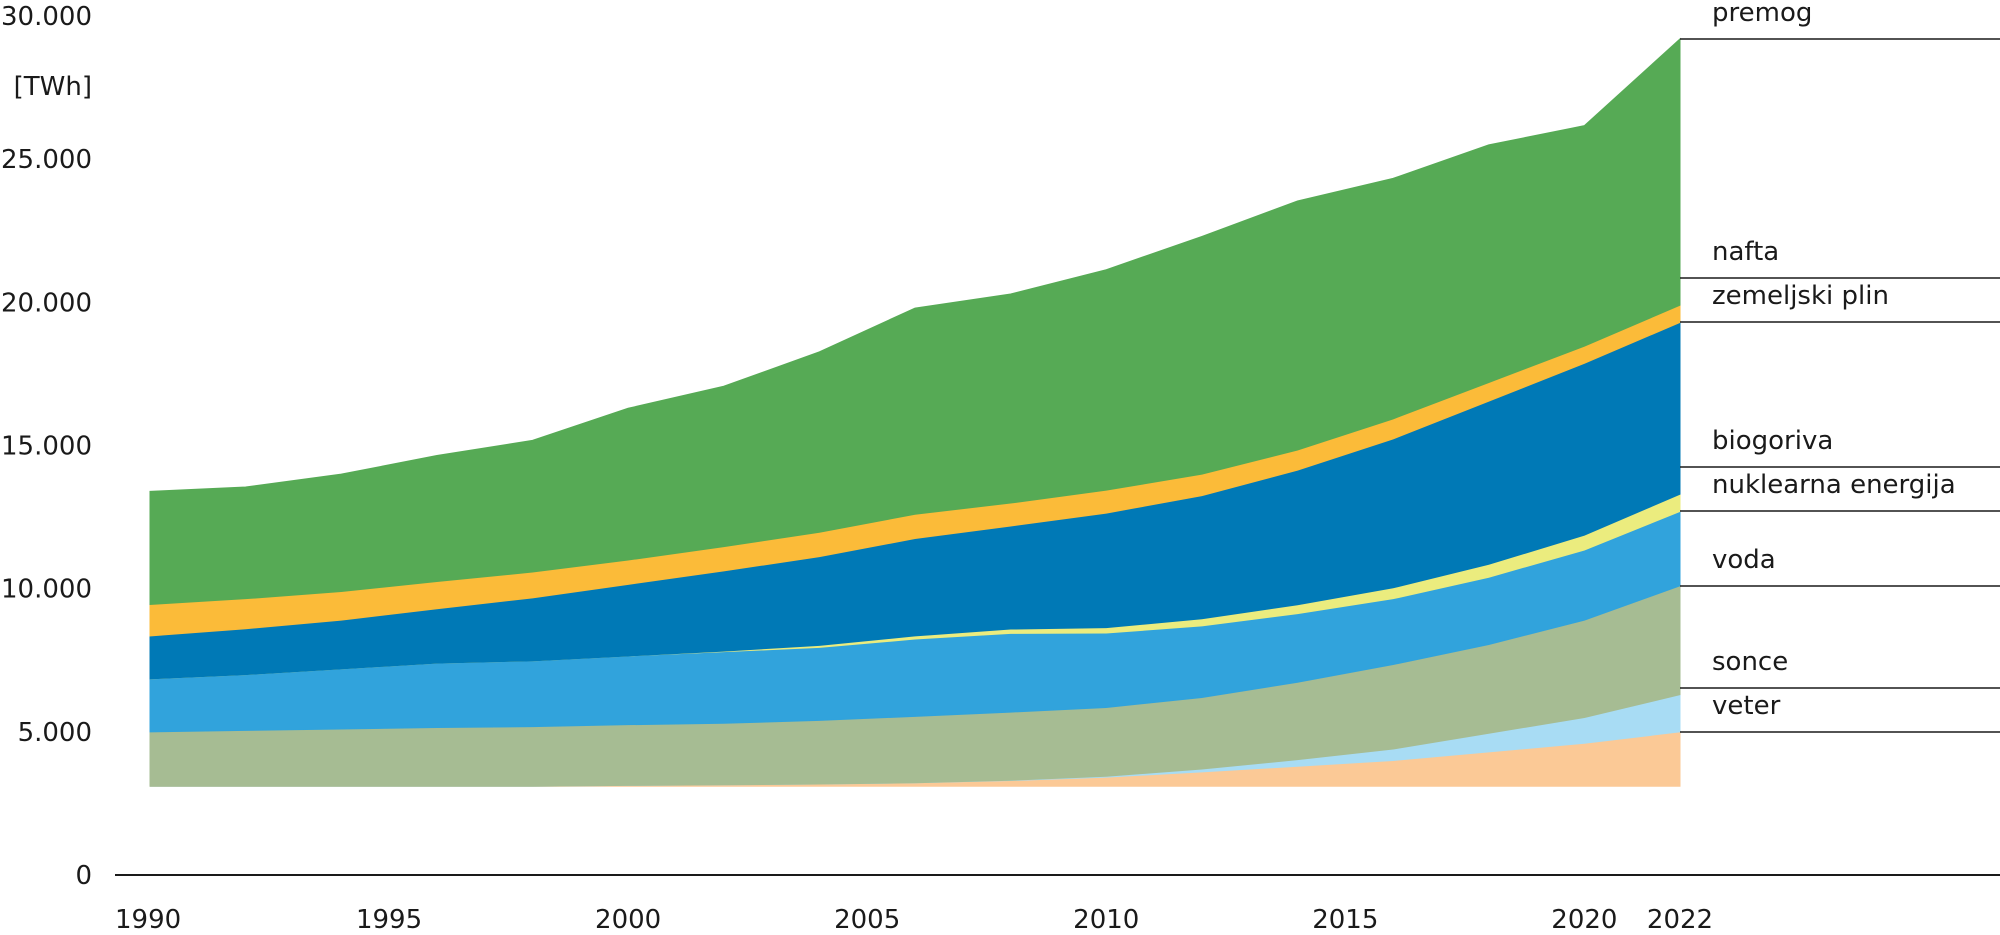 This screenshot has height=935, width=2000. I want to click on x-tick-label: 2010, so click(1106, 920).